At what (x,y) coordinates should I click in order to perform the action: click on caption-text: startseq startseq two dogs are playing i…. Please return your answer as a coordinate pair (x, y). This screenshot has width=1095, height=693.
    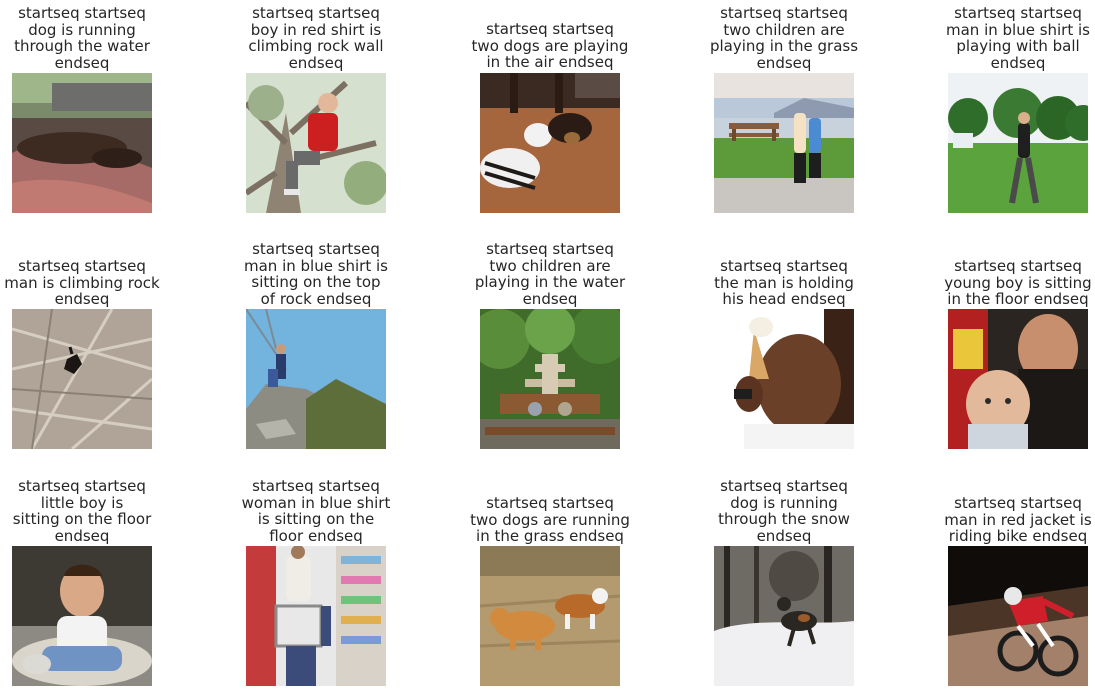
    Looking at the image, I should click on (550, 45).